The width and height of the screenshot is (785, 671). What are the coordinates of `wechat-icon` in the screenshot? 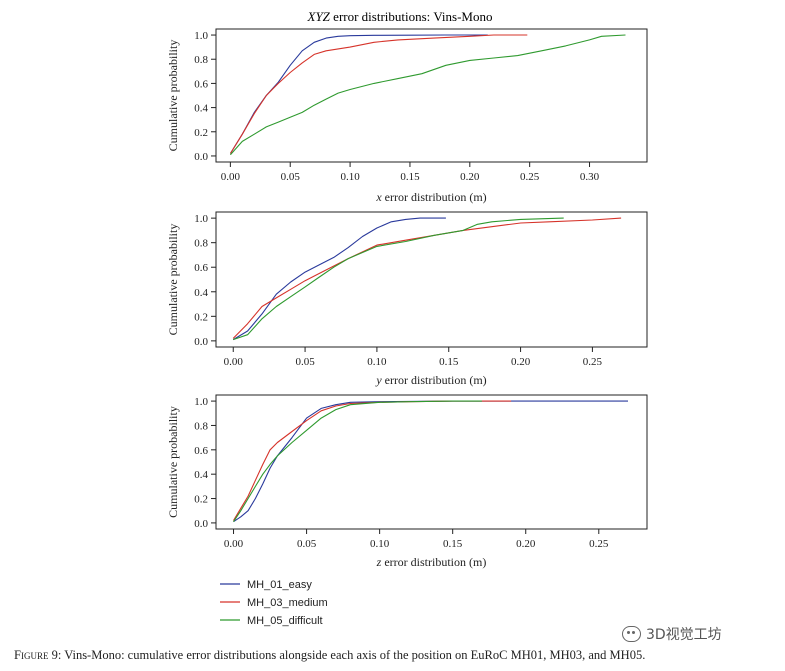 It's located at (631, 634).